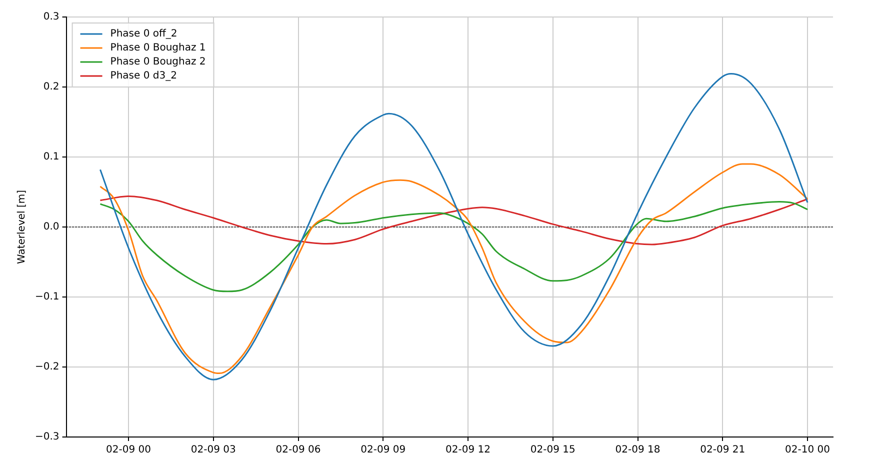  Describe the element at coordinates (158, 62) in the screenshot. I see `legend-label: Phase 0 Boughaz 2` at that location.